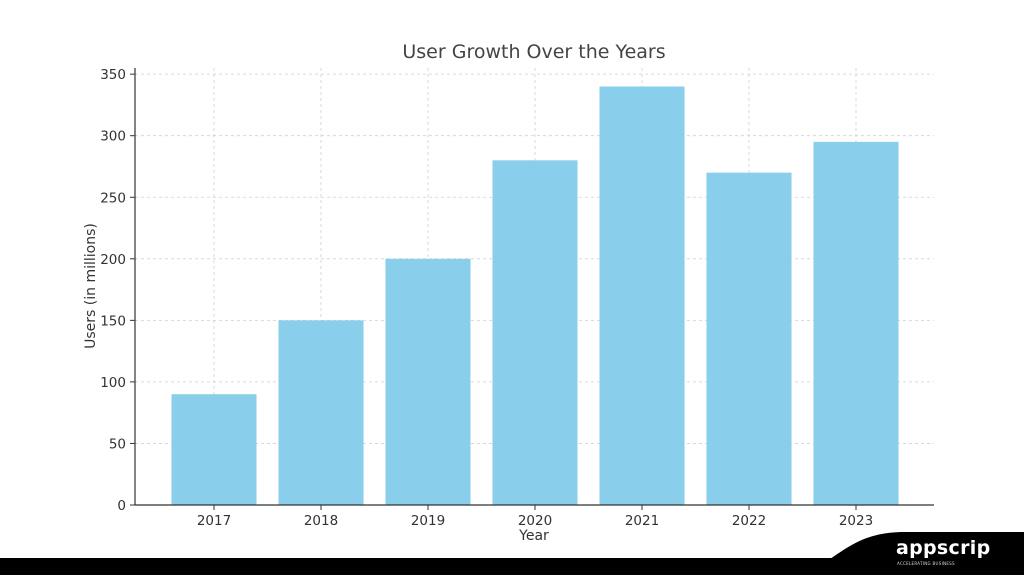 This screenshot has width=1024, height=575. Describe the element at coordinates (856, 521) in the screenshot. I see `x-tick-label: 2023` at that location.